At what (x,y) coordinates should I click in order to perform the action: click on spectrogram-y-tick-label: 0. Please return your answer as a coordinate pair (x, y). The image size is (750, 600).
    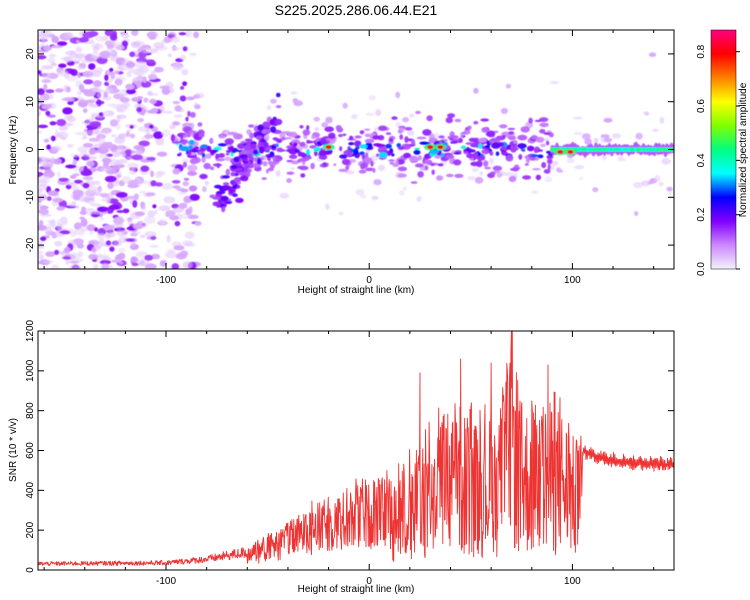
    Looking at the image, I should click on (30, 149).